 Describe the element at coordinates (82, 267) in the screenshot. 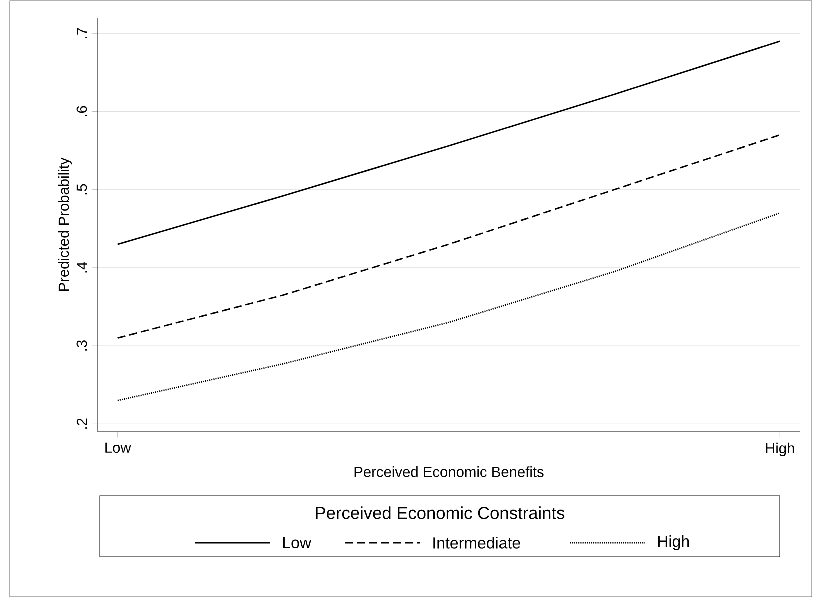

I see `y-tick-label: .4` at that location.